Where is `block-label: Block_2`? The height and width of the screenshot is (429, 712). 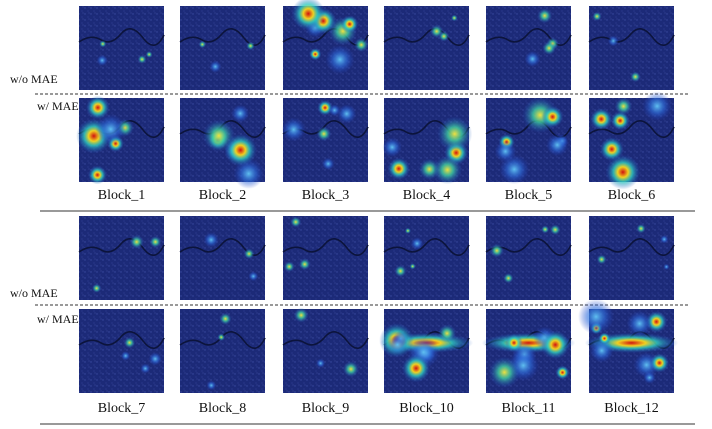 block-label: Block_2 is located at coordinates (222, 195).